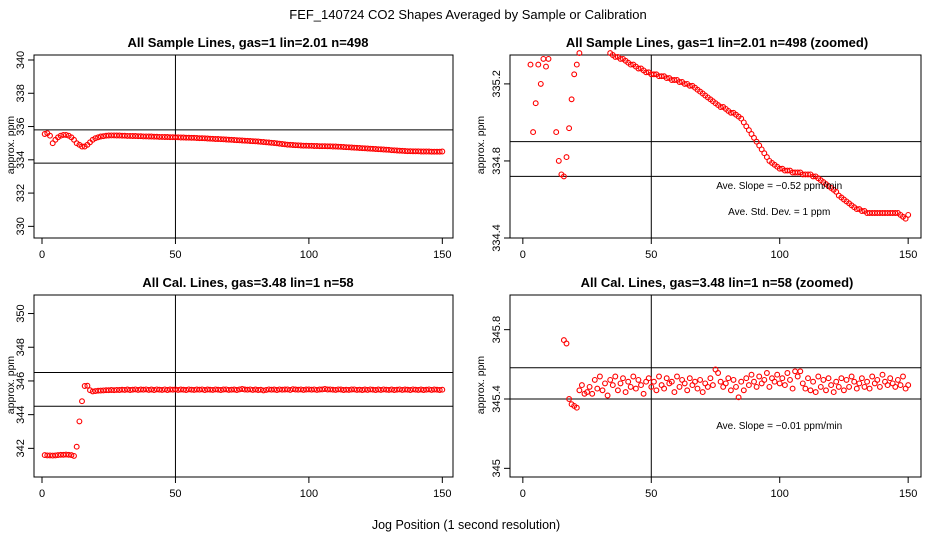  What do you see at coordinates (21, 414) in the screenshot?
I see `y-tick-label: 344` at bounding box center [21, 414].